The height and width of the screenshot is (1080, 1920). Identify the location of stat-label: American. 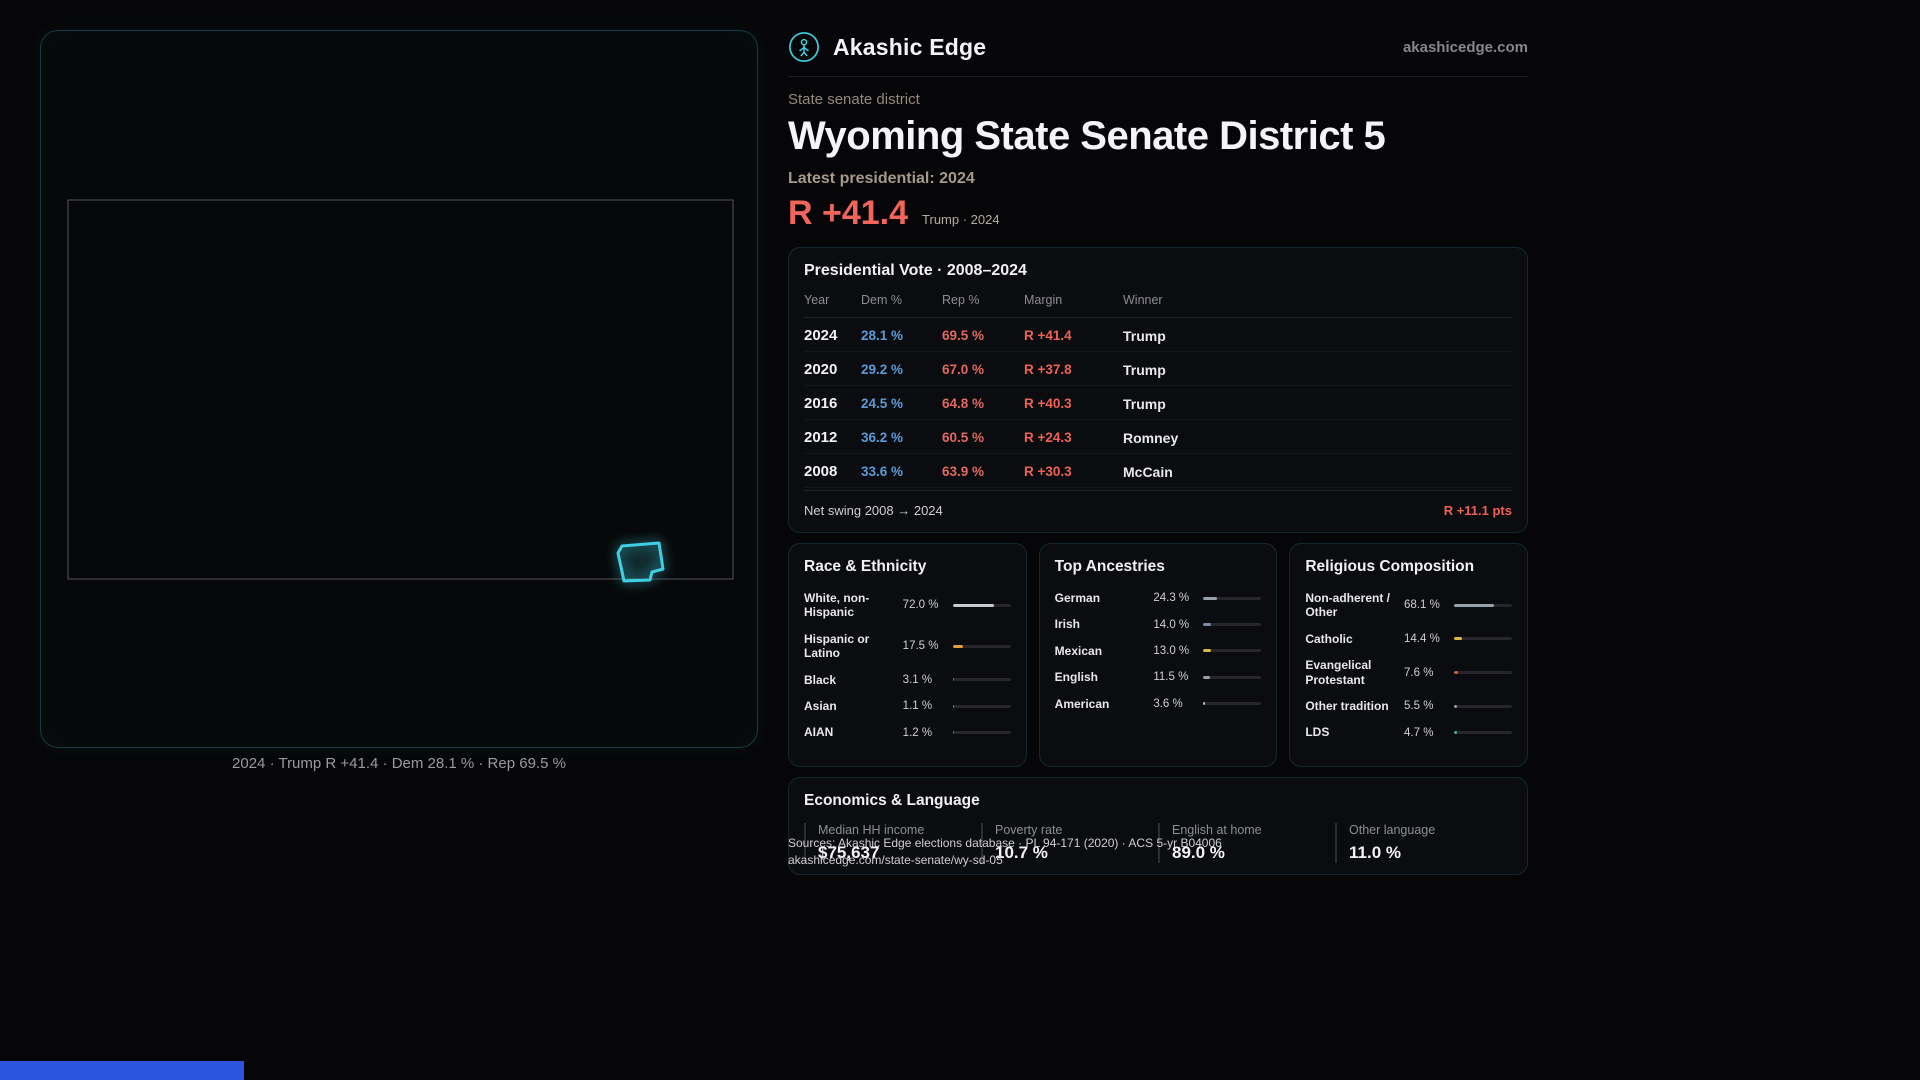
(1082, 703).